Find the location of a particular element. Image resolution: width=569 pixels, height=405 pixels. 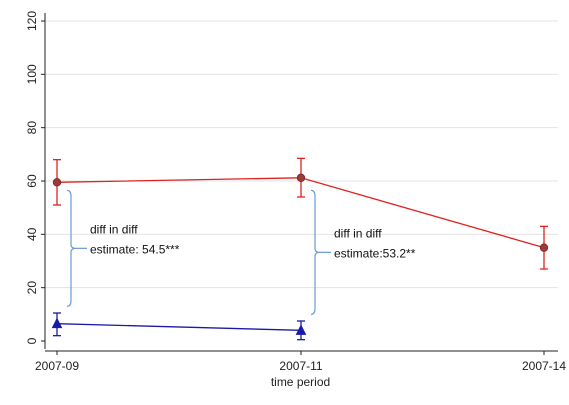

y-tick-label: 60 is located at coordinates (32, 181).